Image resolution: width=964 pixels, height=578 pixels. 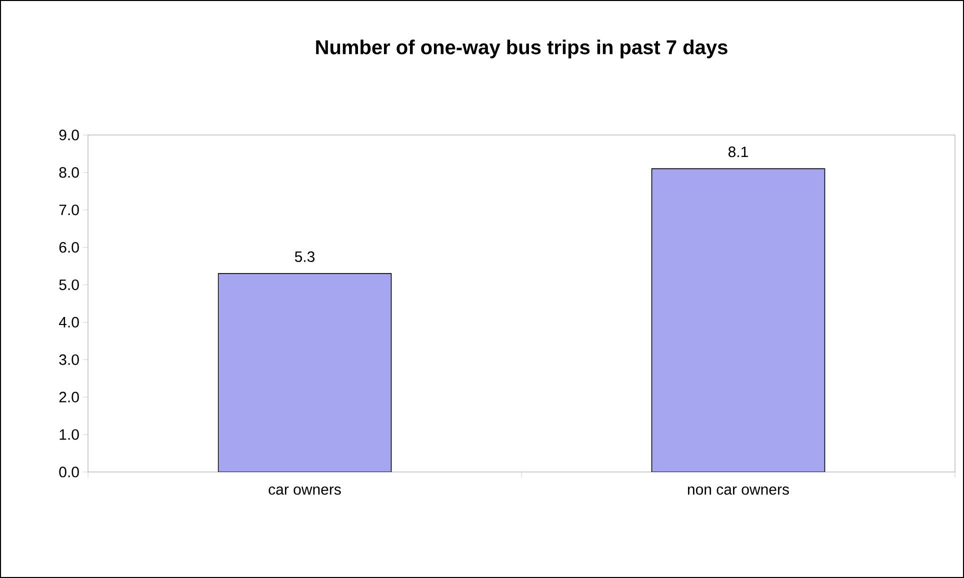 I want to click on y-tick-label: 2.0, so click(x=69, y=397).